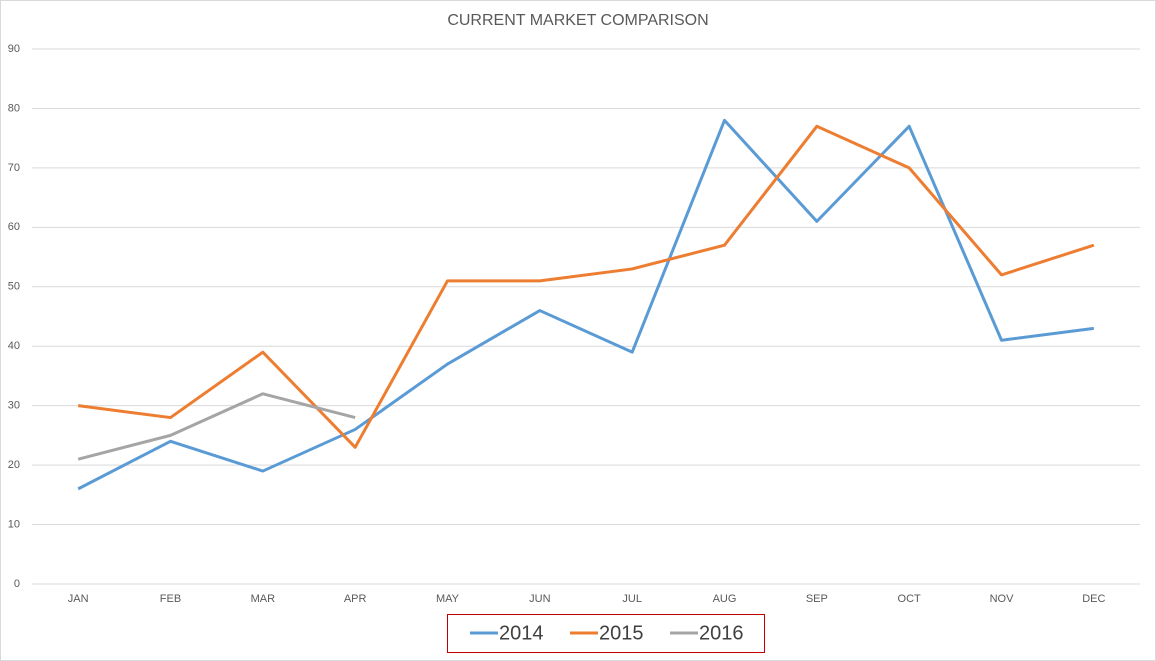 The image size is (1156, 661). What do you see at coordinates (14, 465) in the screenshot?
I see `y-tick-label: 20` at bounding box center [14, 465].